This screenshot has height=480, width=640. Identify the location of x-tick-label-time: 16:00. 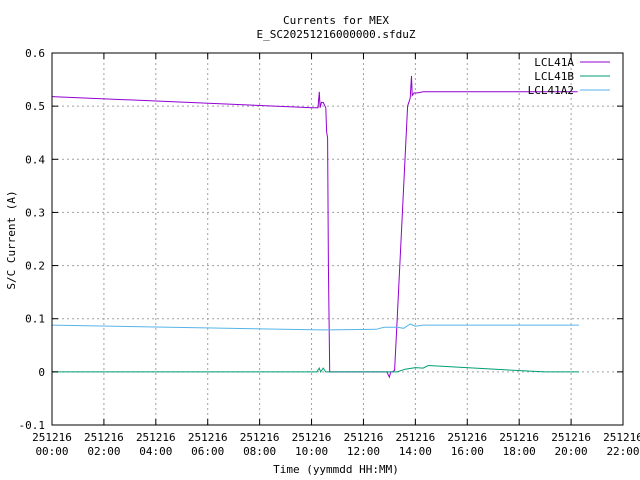
(467, 451).